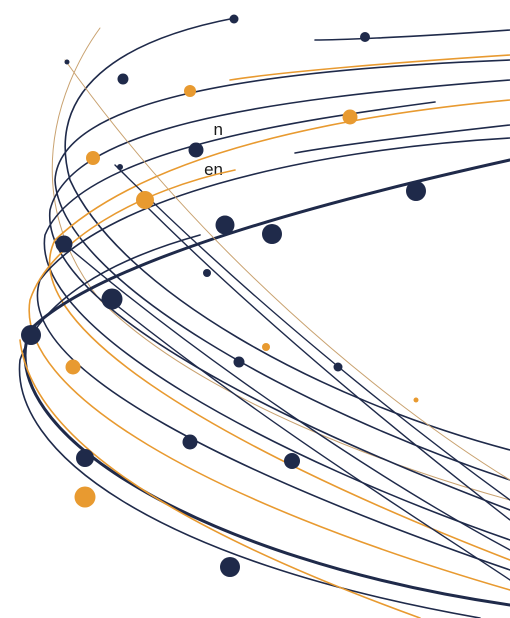 The image size is (510, 618). I want to click on cut-off-text-line-1: n, so click(218, 129).